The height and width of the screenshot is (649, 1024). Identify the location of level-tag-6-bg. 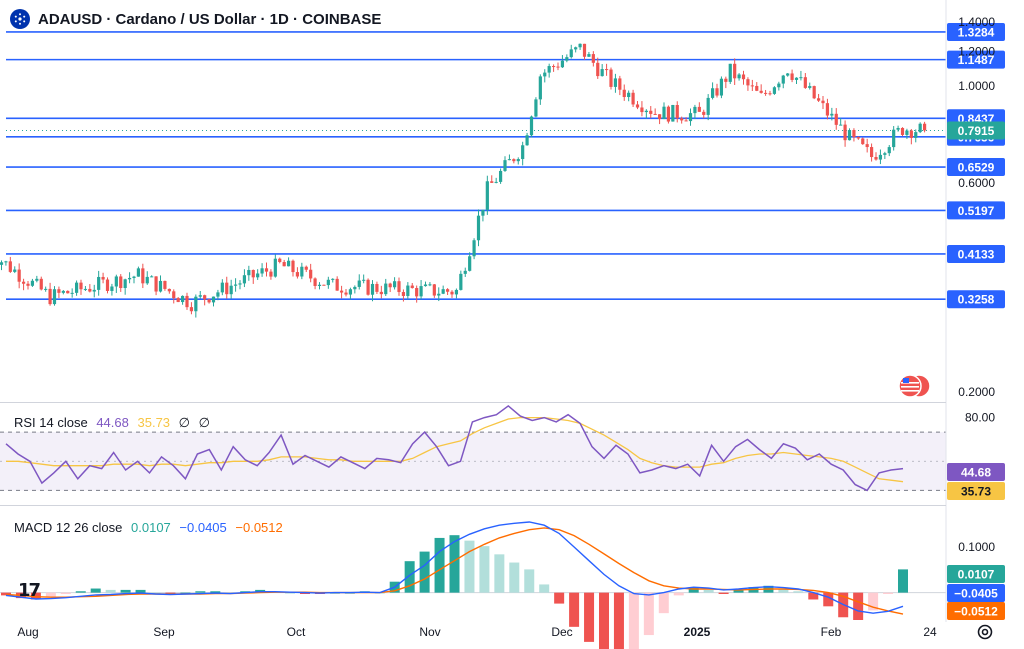
(976, 253).